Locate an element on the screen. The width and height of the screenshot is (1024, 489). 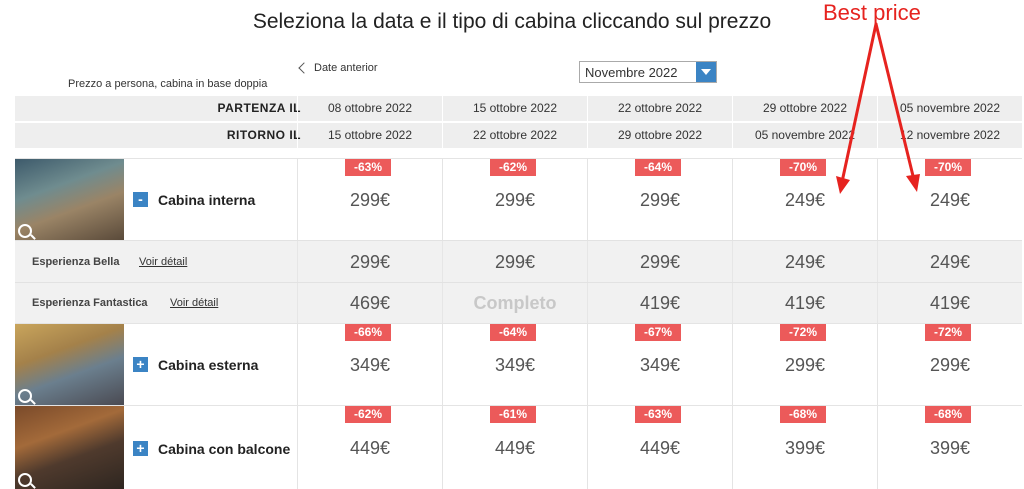
price-note: Prezzo a persona, cabina in base doppia is located at coordinates (168, 84).